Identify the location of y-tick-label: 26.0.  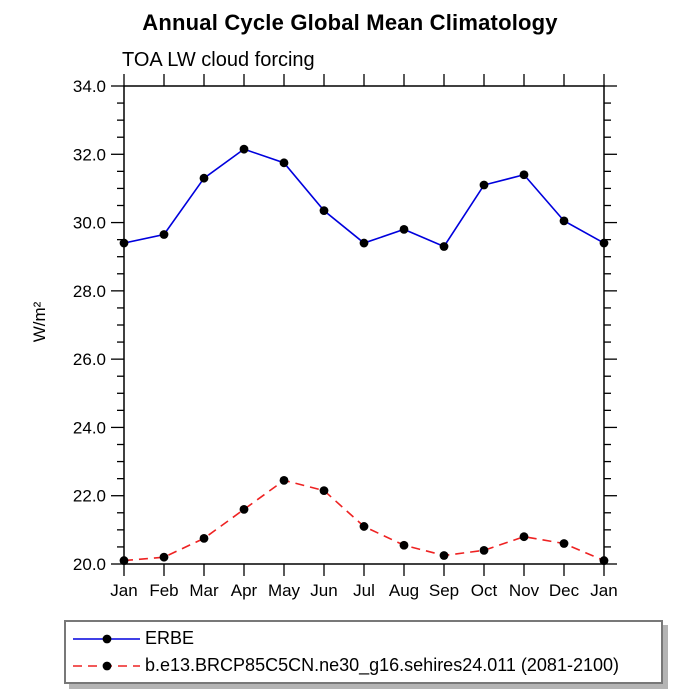
(89, 359).